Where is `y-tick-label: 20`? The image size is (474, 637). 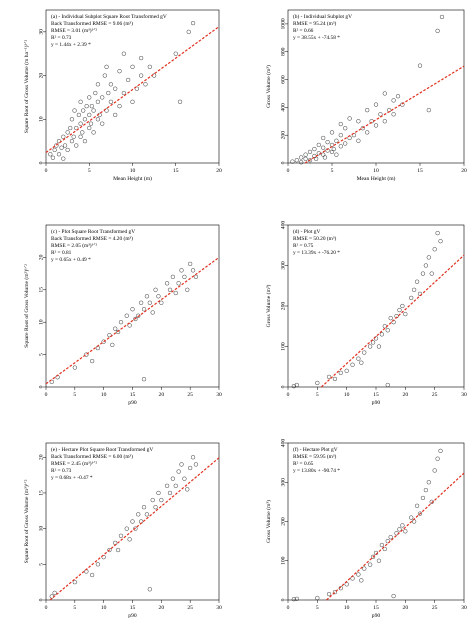
y-tick-label: 20 is located at coordinates (41, 76).